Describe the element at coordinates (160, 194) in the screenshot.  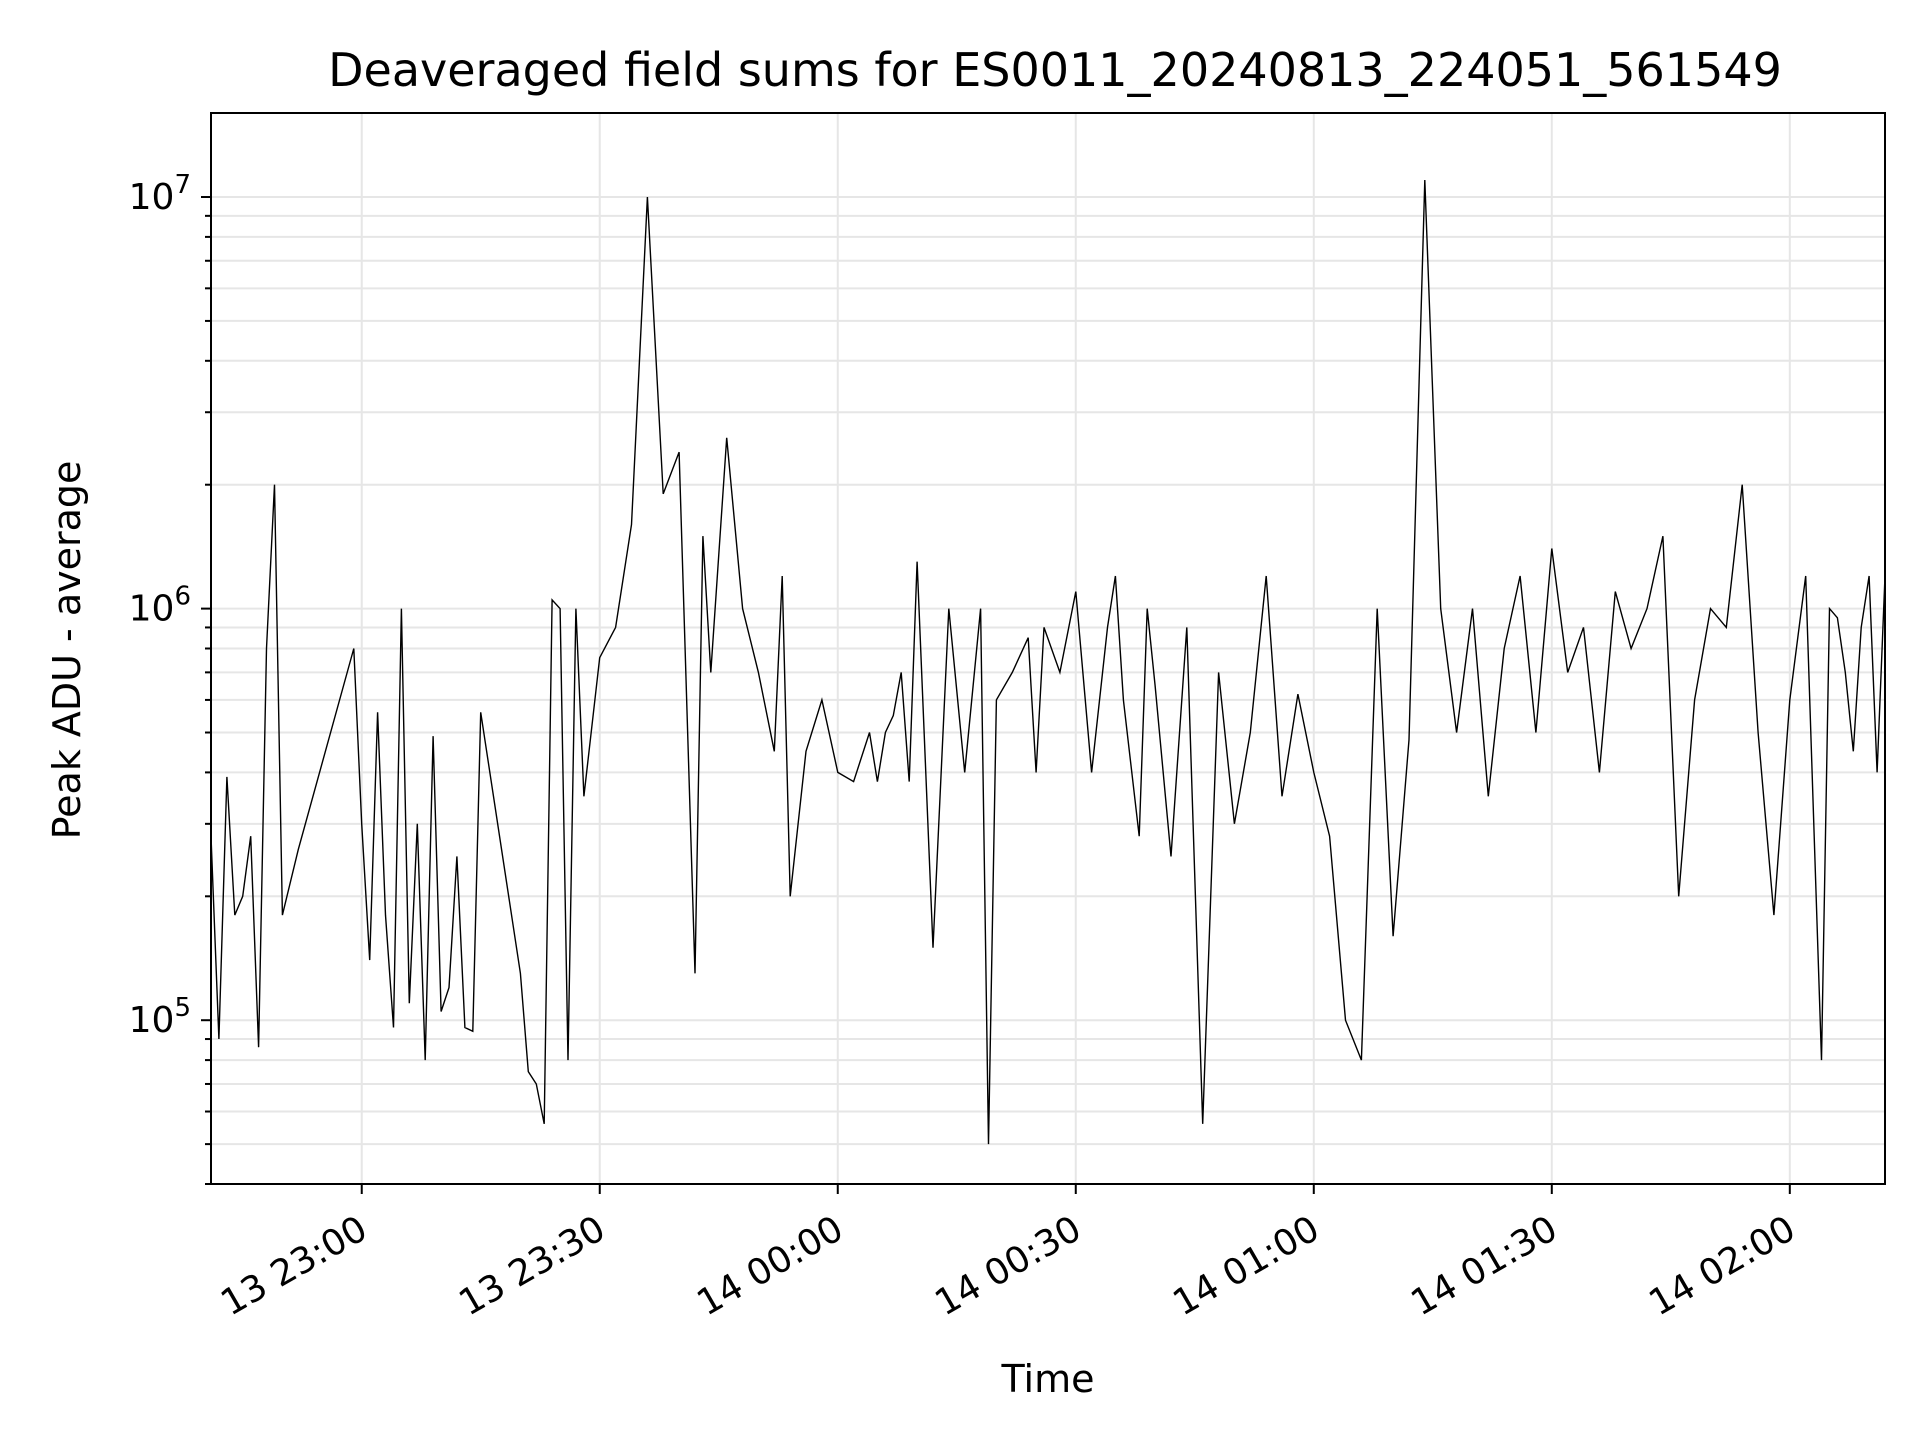
I see `y-tick-label: 10⁷` at that location.